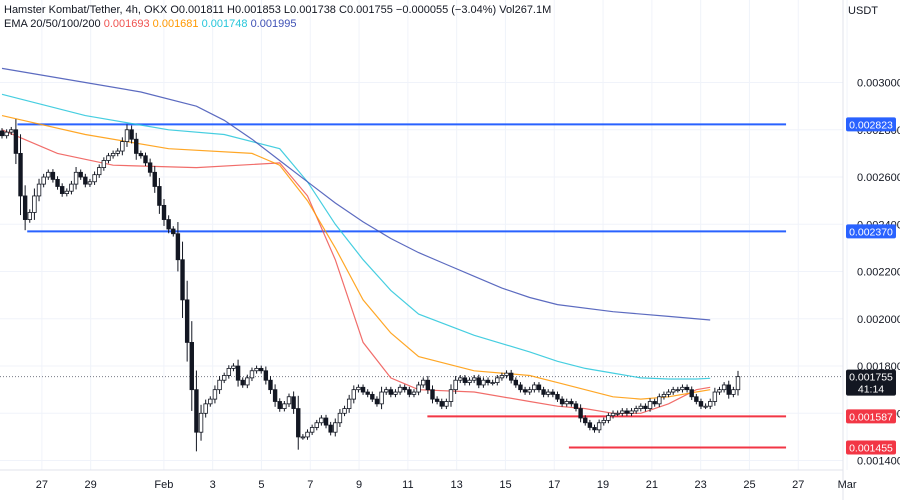 Image resolution: width=900 pixels, height=500 pixels. Describe the element at coordinates (310, 485) in the screenshot. I see `x-tick-label: 7` at that location.